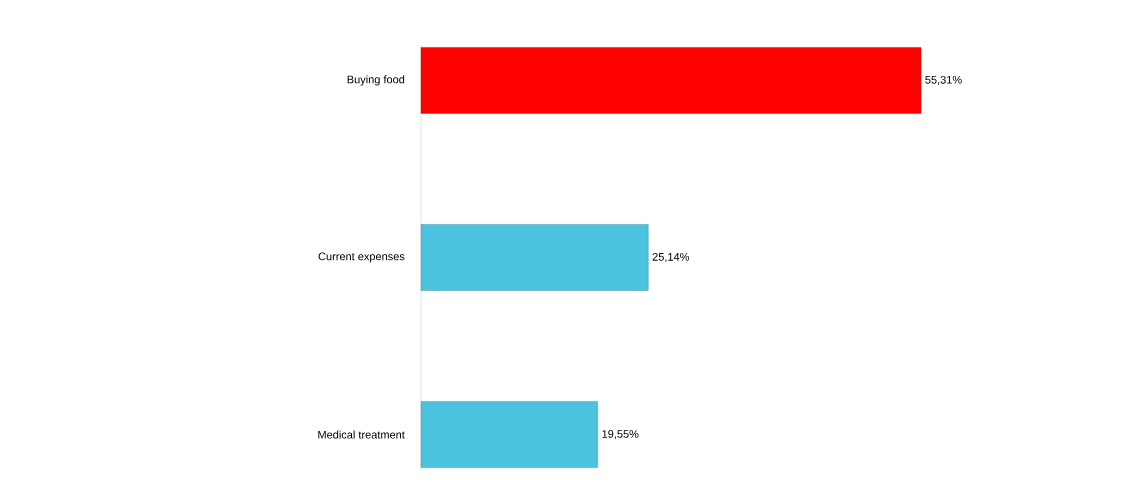 The width and height of the screenshot is (1130, 497). What do you see at coordinates (620, 435) in the screenshot?
I see `data-label: 19,55%` at bounding box center [620, 435].